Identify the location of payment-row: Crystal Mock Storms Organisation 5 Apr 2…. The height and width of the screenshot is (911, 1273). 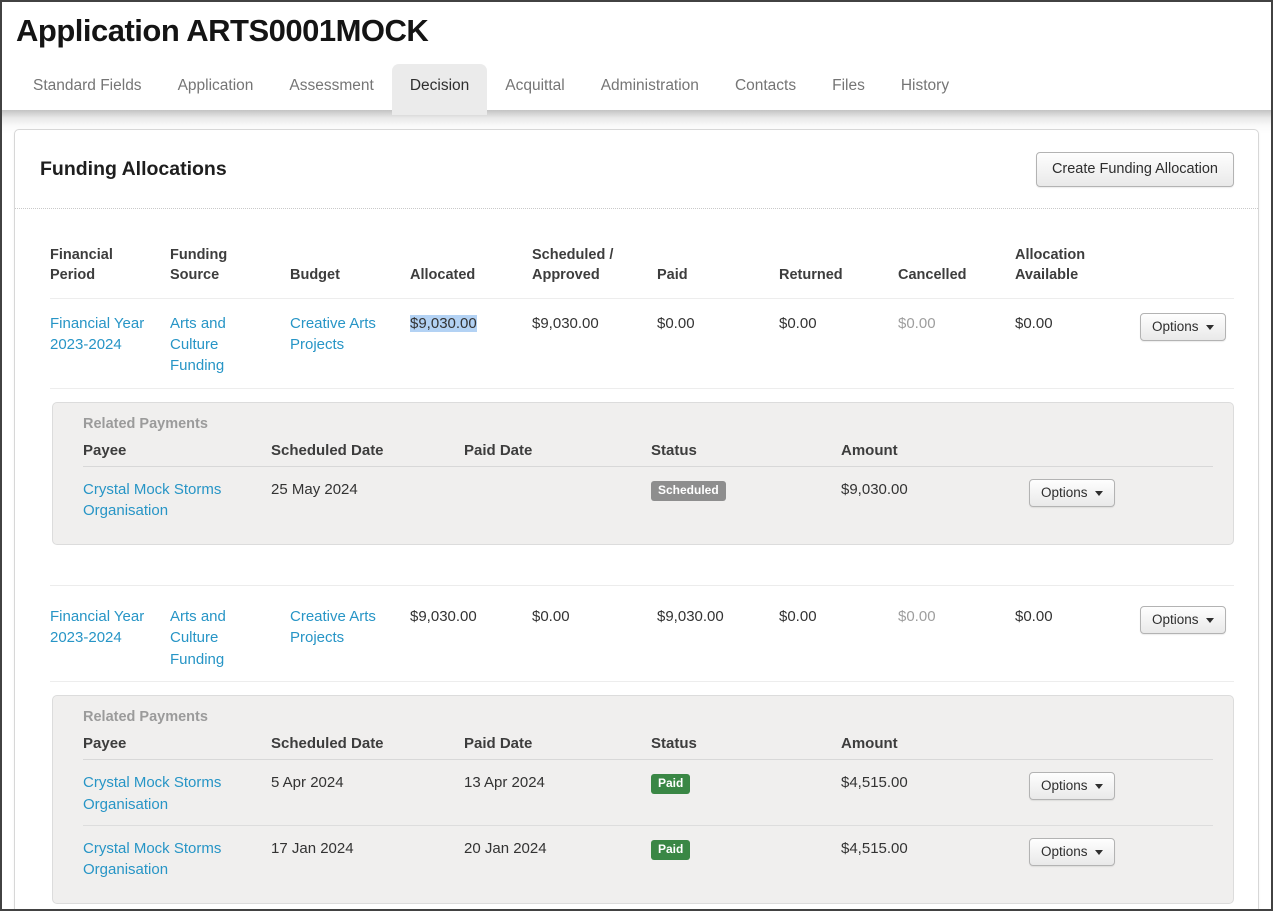
(648, 792).